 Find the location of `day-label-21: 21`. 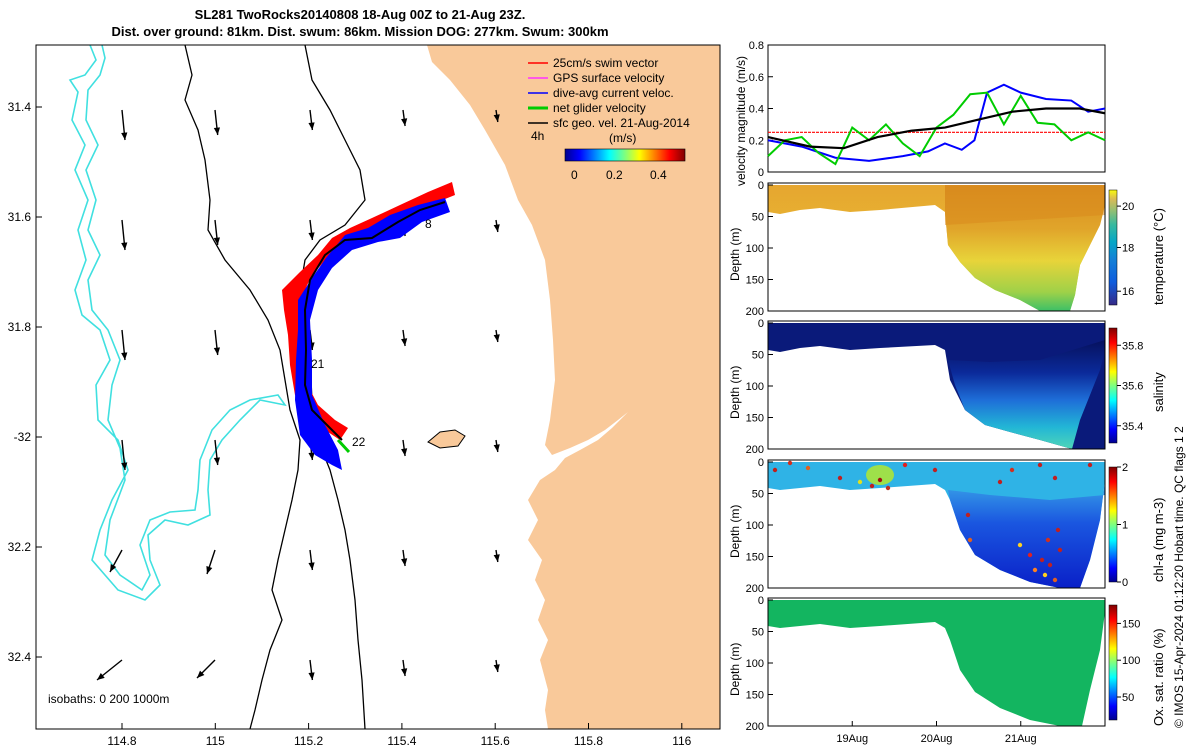

day-label-21: 21 is located at coordinates (318, 364).